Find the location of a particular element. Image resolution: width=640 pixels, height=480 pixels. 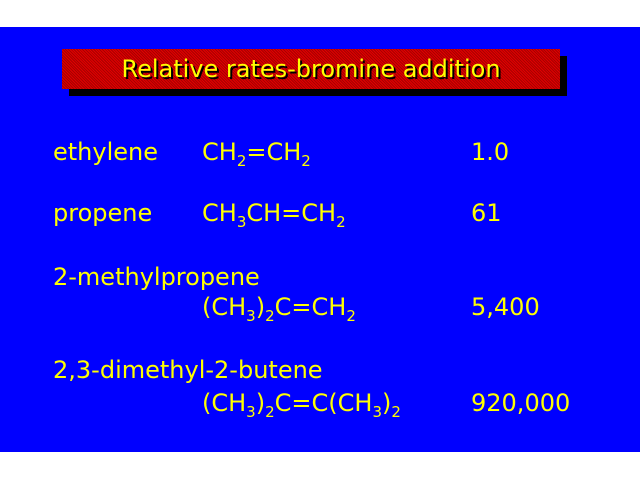

slide-title: Relative rates-bromine addition is located at coordinates (311, 69).